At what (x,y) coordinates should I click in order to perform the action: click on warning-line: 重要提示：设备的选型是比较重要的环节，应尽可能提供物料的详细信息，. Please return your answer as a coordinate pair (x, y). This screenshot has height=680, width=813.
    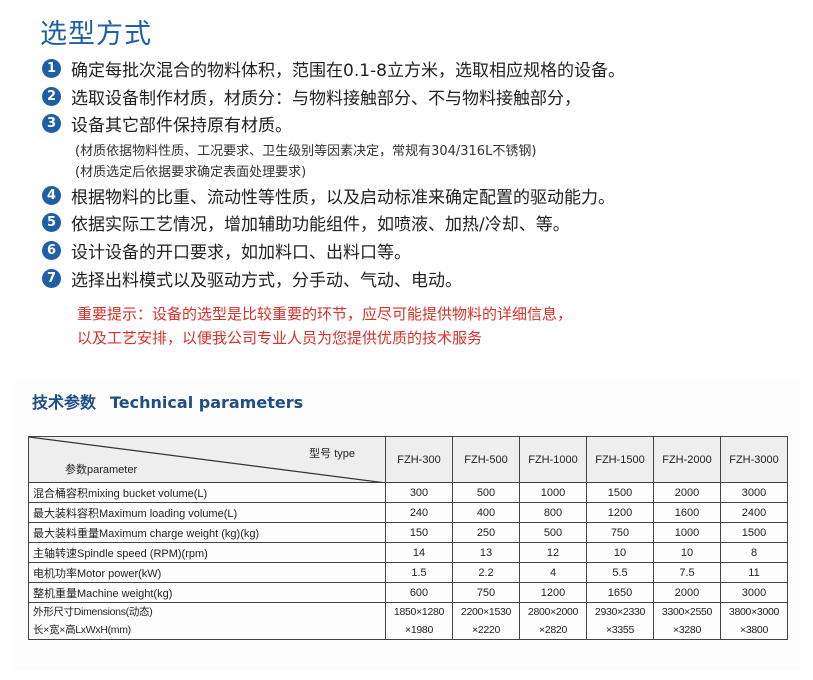
    Looking at the image, I should click on (325, 314).